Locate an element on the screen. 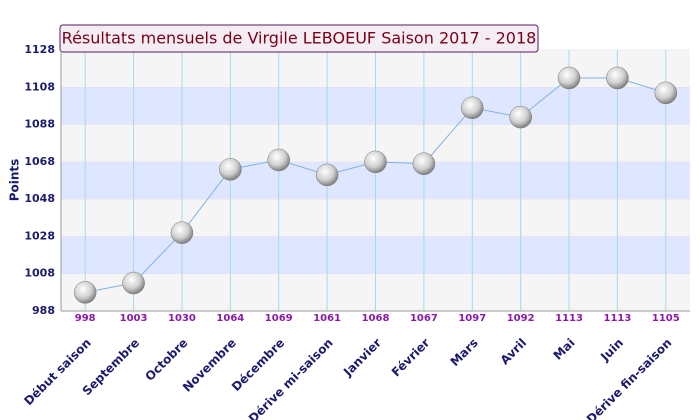  value-label: 1030 is located at coordinates (182, 318).